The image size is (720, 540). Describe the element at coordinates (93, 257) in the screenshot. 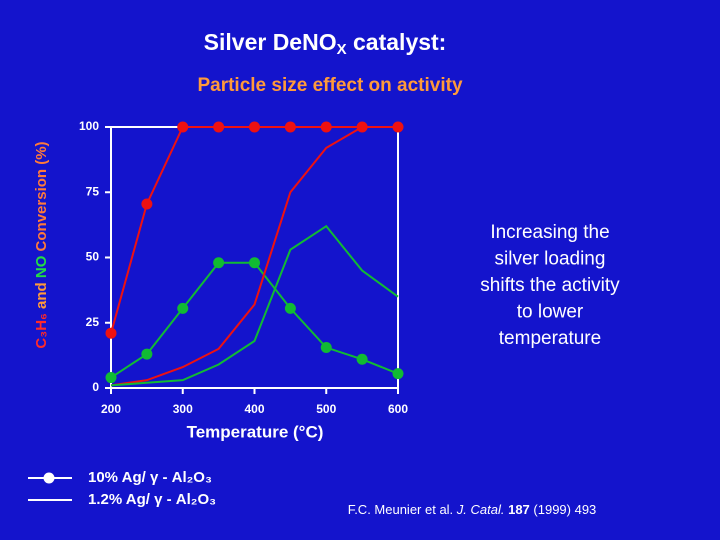

I see `y-tick-label: 50` at that location.